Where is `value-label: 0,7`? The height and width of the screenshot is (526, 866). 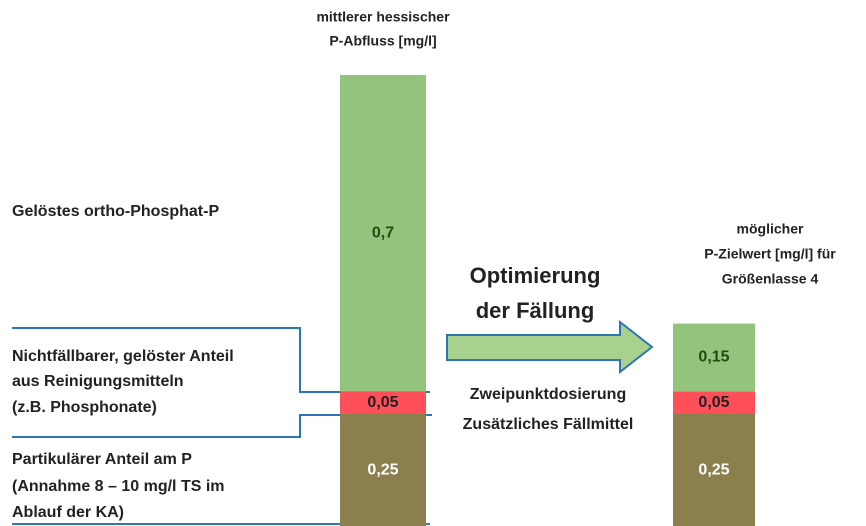 value-label: 0,7 is located at coordinates (383, 232).